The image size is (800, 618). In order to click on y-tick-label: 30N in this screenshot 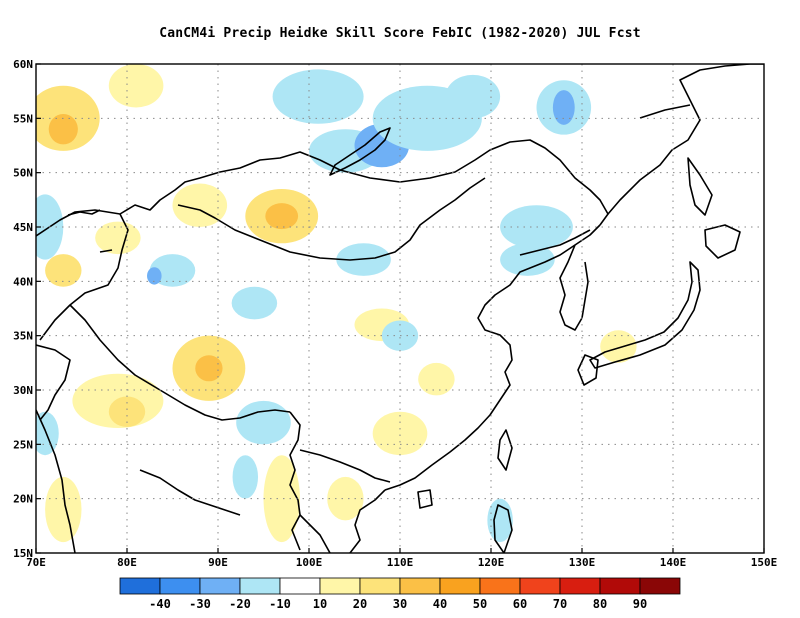, I will do `click(23, 390)`.